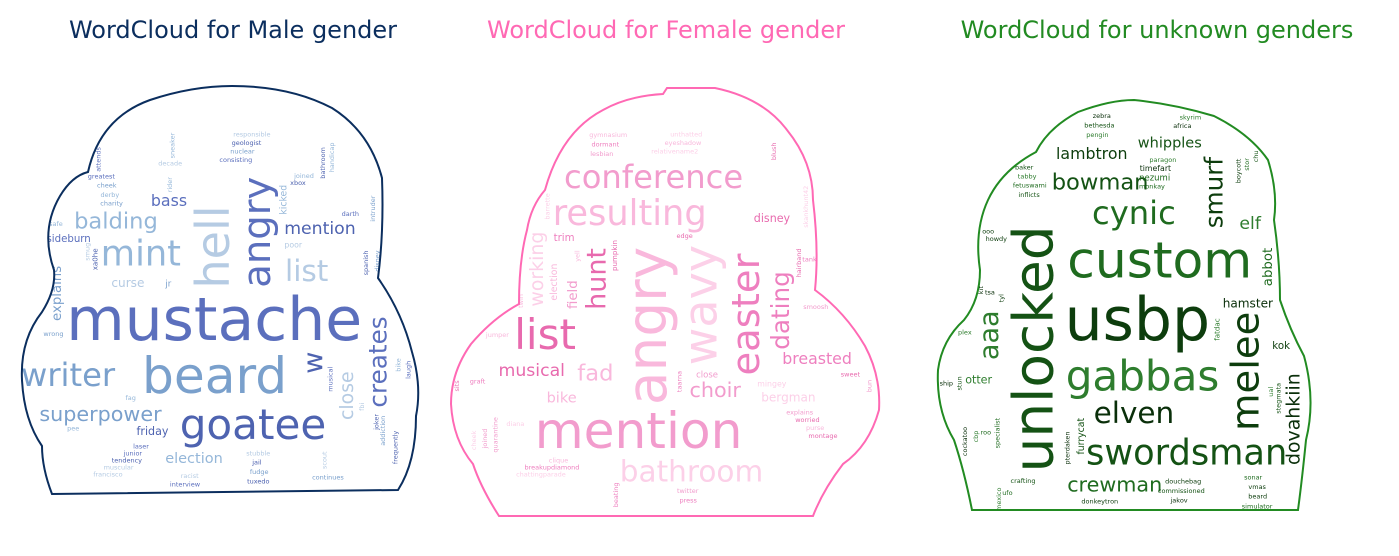 This screenshot has height=556, width=1399. What do you see at coordinates (111, 204) in the screenshot?
I see `cloud-word: charity` at bounding box center [111, 204].